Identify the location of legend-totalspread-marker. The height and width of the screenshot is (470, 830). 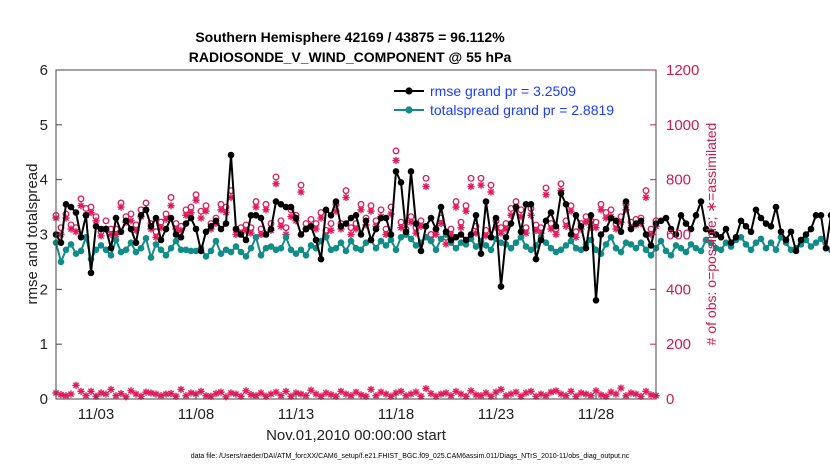
(409, 110).